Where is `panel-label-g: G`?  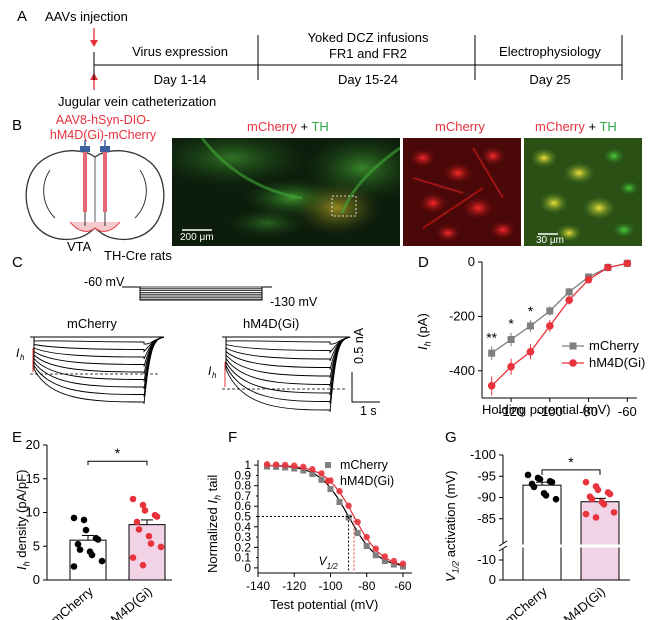 panel-label-g: G is located at coordinates (451, 437).